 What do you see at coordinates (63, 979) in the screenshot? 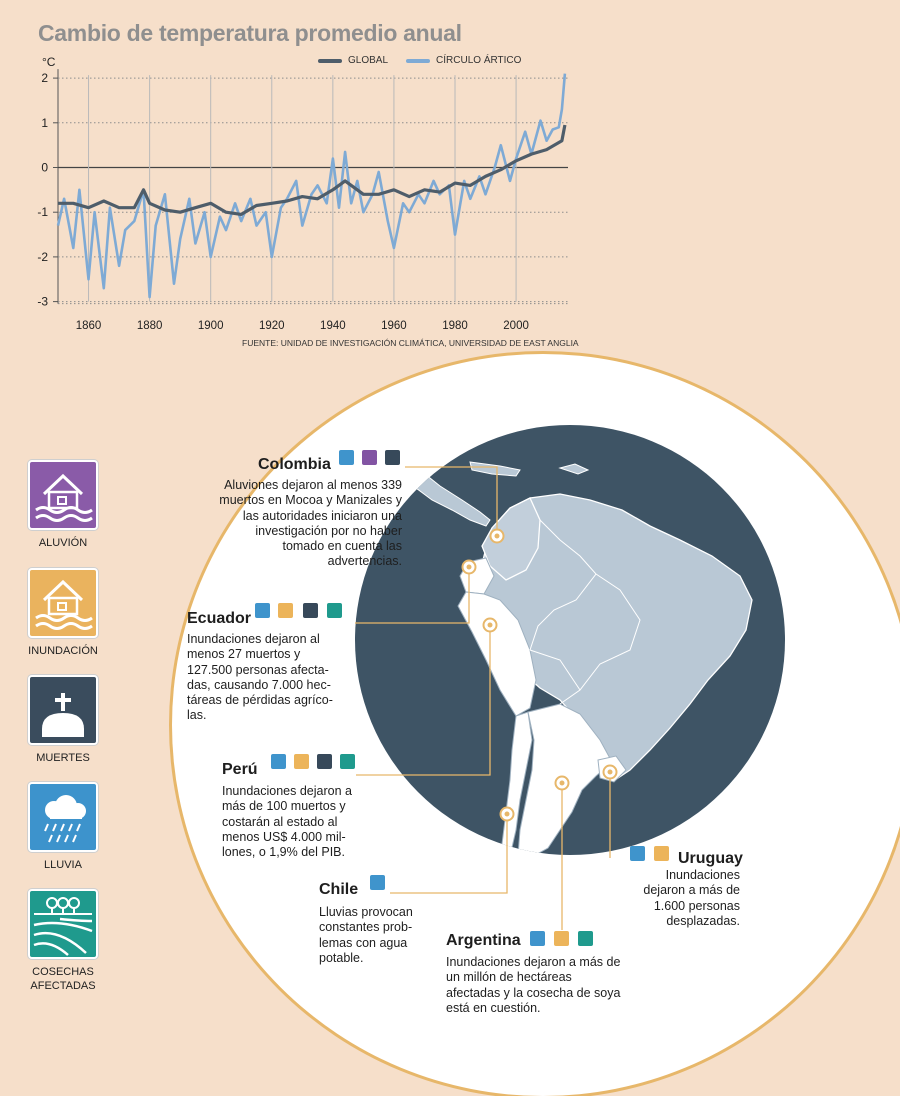
I see `category-label: COSECHAS AFECTADAS` at bounding box center [63, 979].